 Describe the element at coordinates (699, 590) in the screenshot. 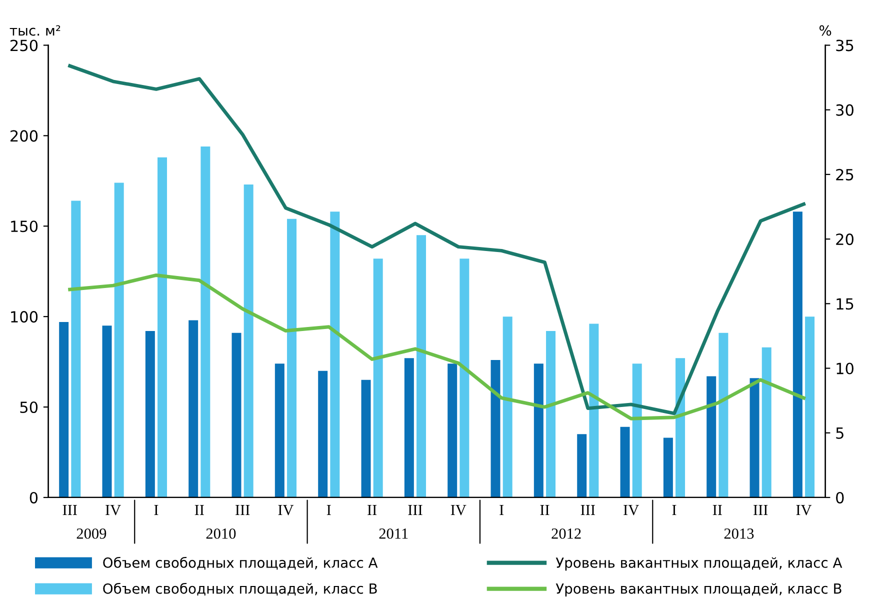

I see `legend-label: Уровень вакантных площадей, класс В` at that location.